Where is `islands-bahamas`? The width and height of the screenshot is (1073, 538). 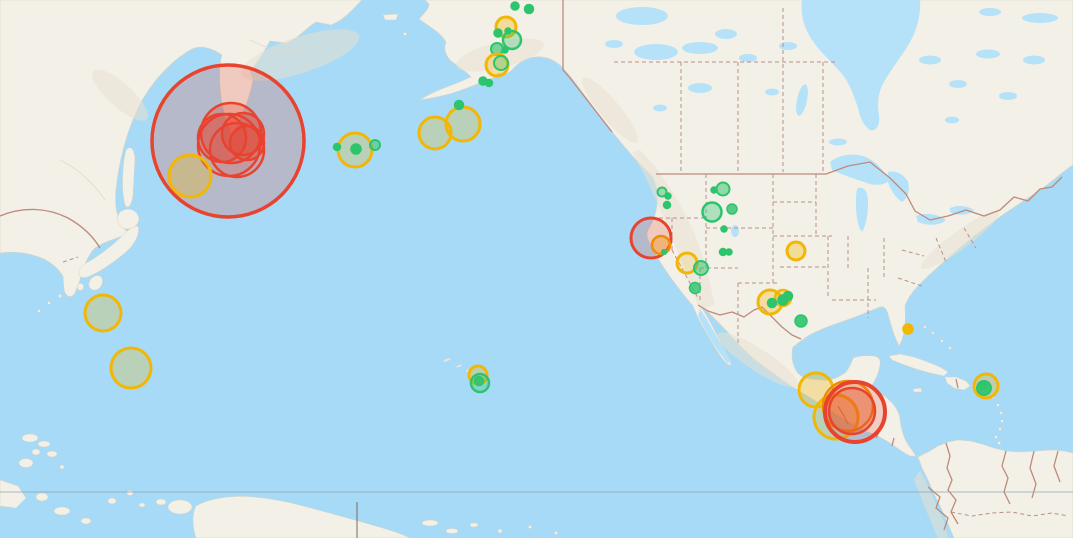
islands-bahamas is located at coordinates (937, 337).